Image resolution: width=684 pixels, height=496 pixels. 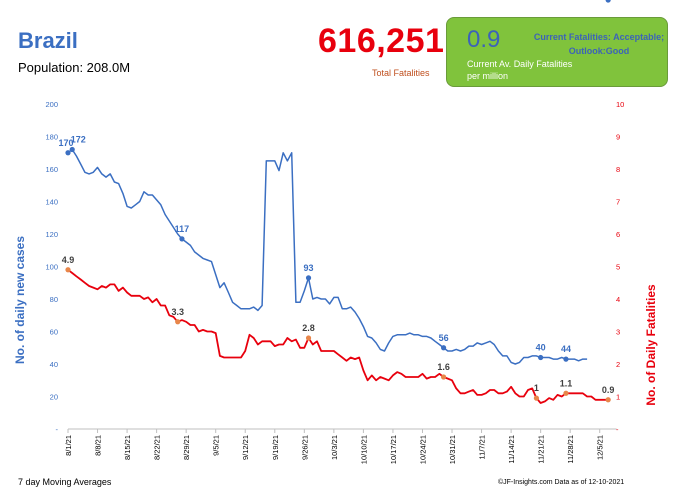 What do you see at coordinates (65, 482) in the screenshot?
I see `footer-note: 7 day Moving Averages` at bounding box center [65, 482].